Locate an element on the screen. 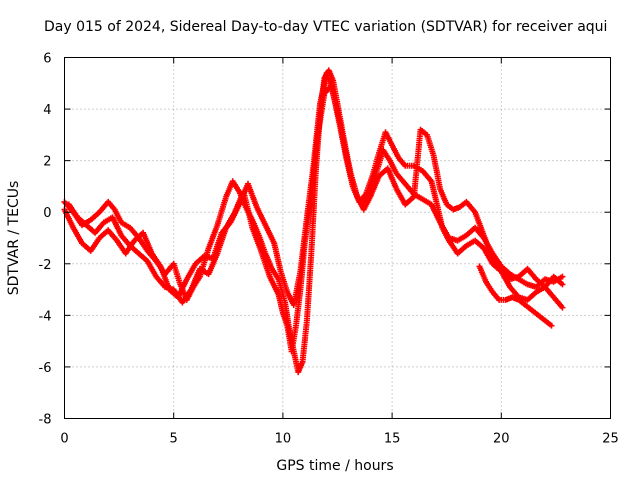 This screenshot has height=480, width=640. y-axis-title: SDTVAR / TECUs is located at coordinates (14, 238).